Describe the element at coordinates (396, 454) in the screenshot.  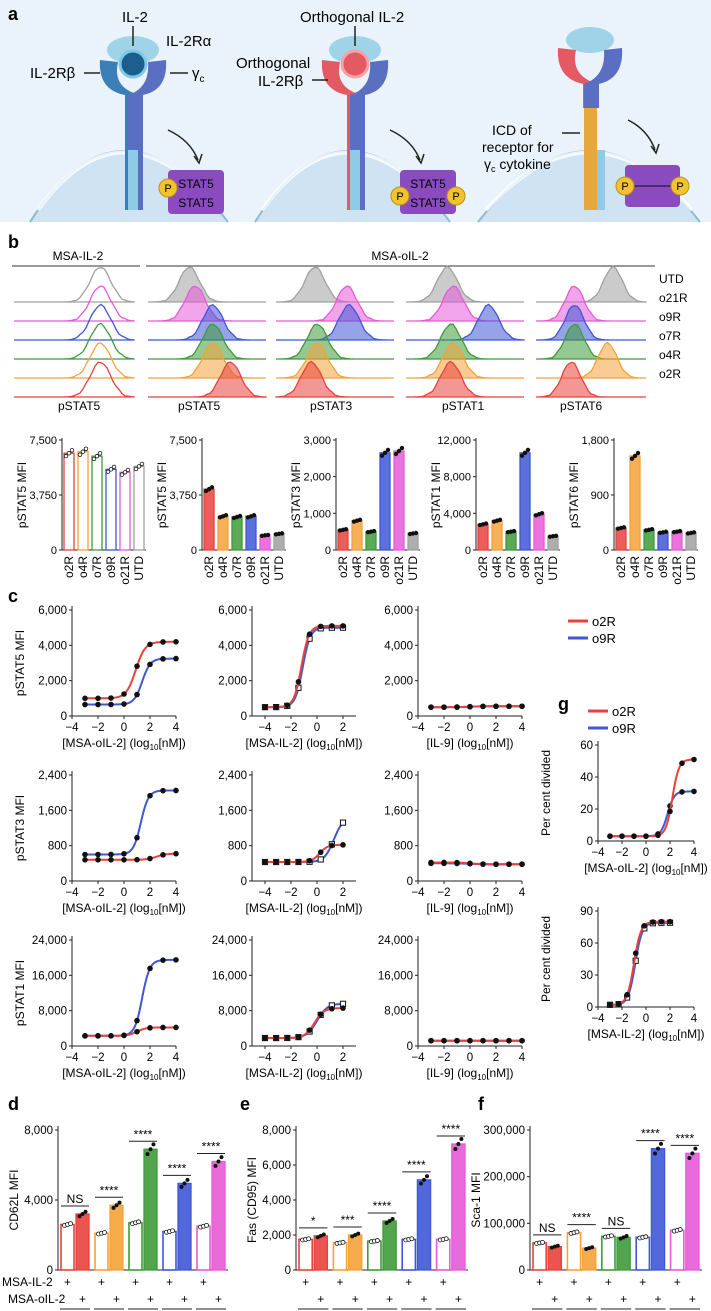
I see `bar-point-b3-o21R` at that location.